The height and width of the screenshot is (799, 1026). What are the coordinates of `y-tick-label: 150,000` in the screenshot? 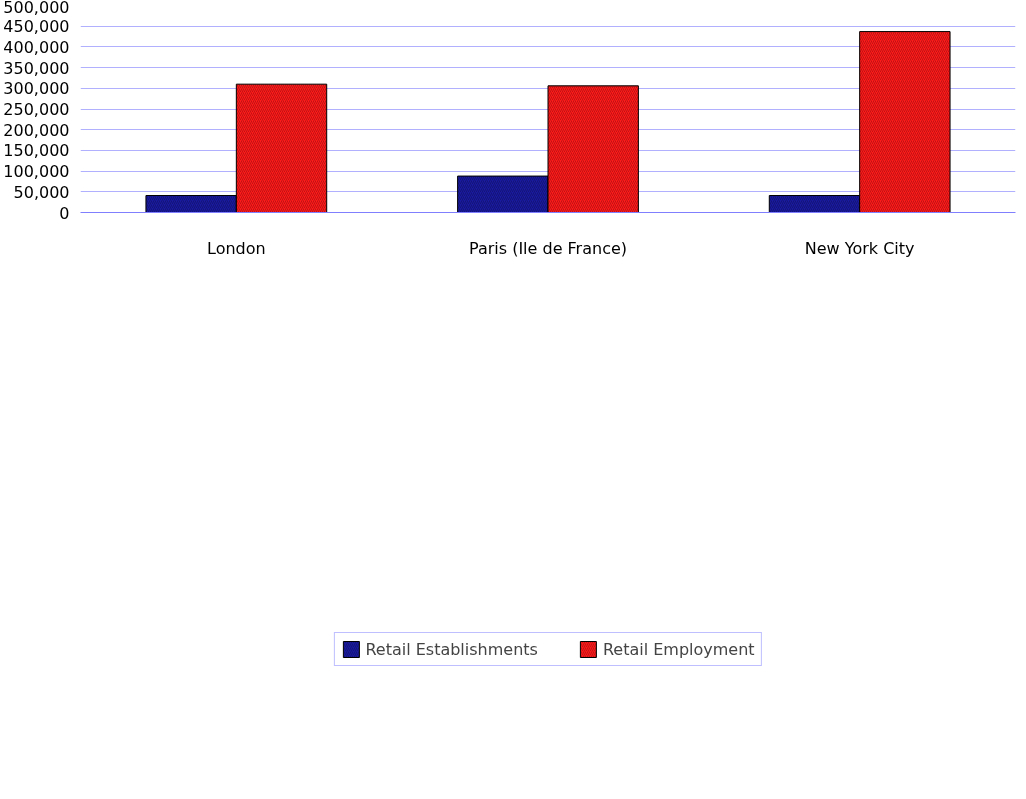 It's located at (36, 151).